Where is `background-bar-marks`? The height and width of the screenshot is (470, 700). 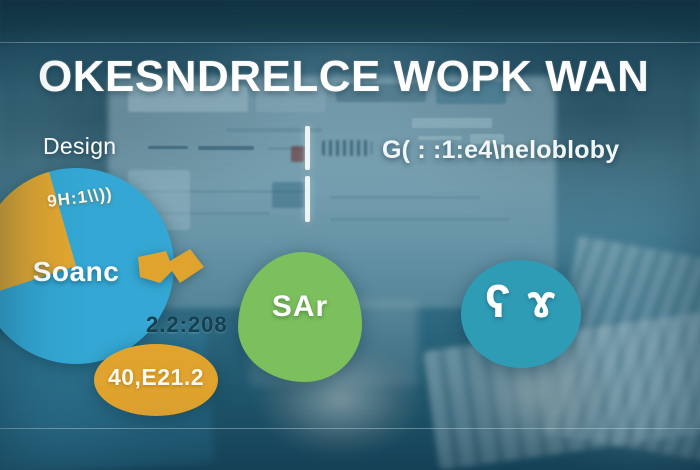
background-bar-marks is located at coordinates (347, 148).